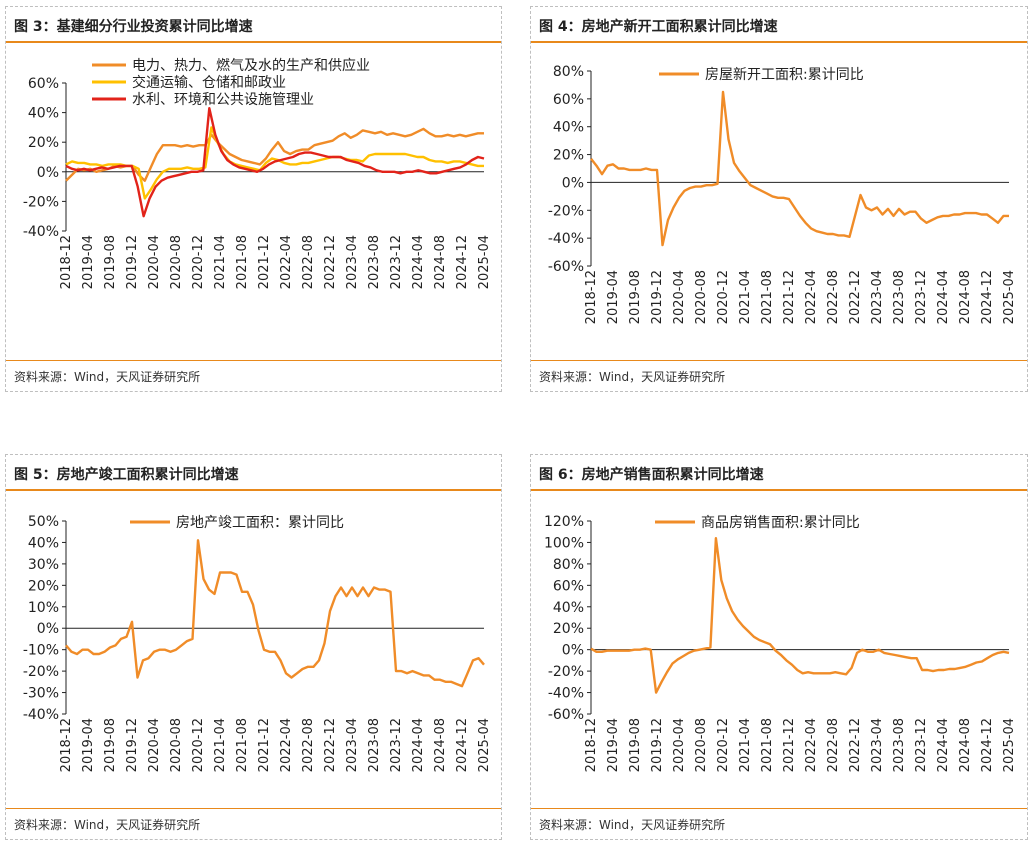 The width and height of the screenshot is (1034, 844). What do you see at coordinates (253, 473) in the screenshot?
I see `panel-header: 图 5：房地产竣工面积累计同比增速` at bounding box center [253, 473].